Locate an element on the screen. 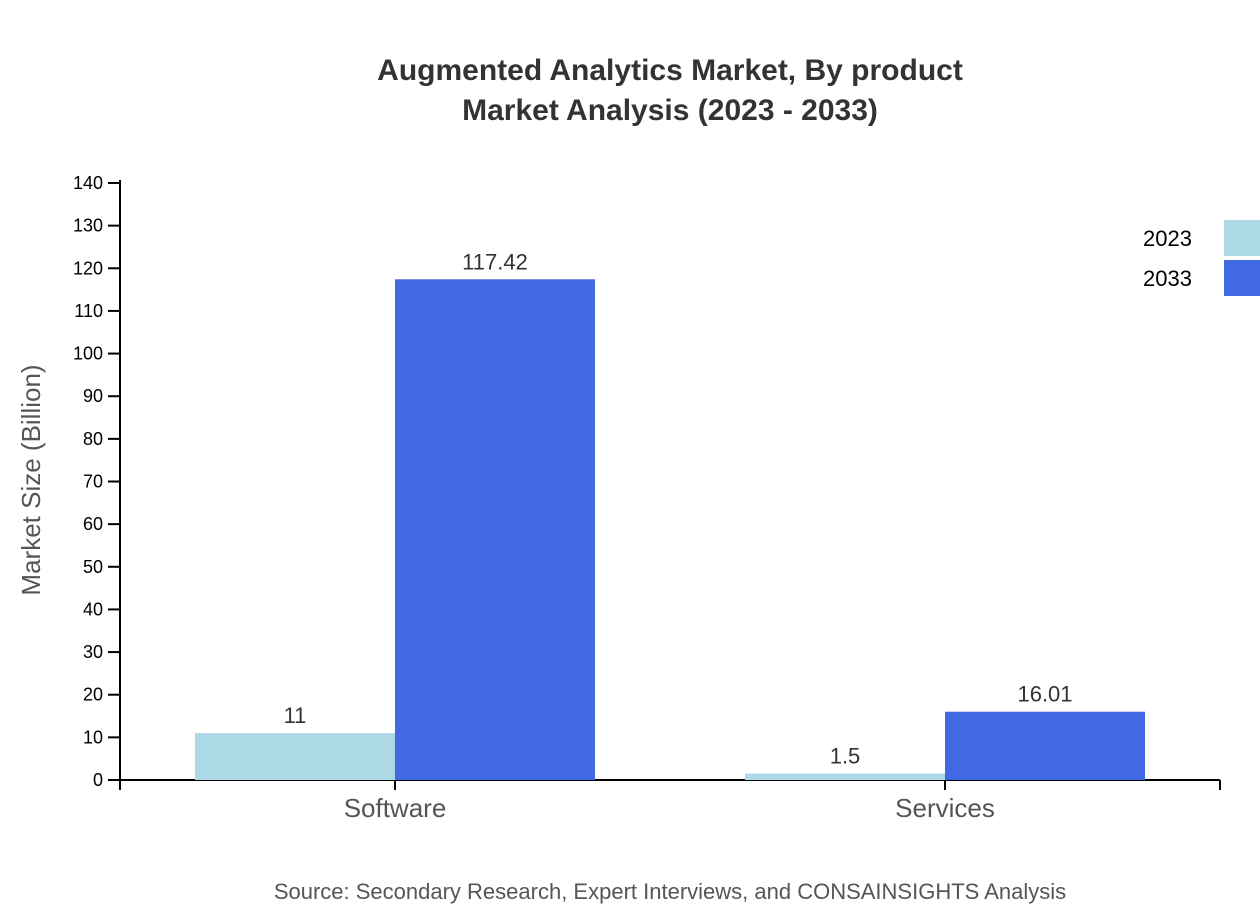 The width and height of the screenshot is (1260, 920). y-tick-label: 20 is located at coordinates (93, 695).